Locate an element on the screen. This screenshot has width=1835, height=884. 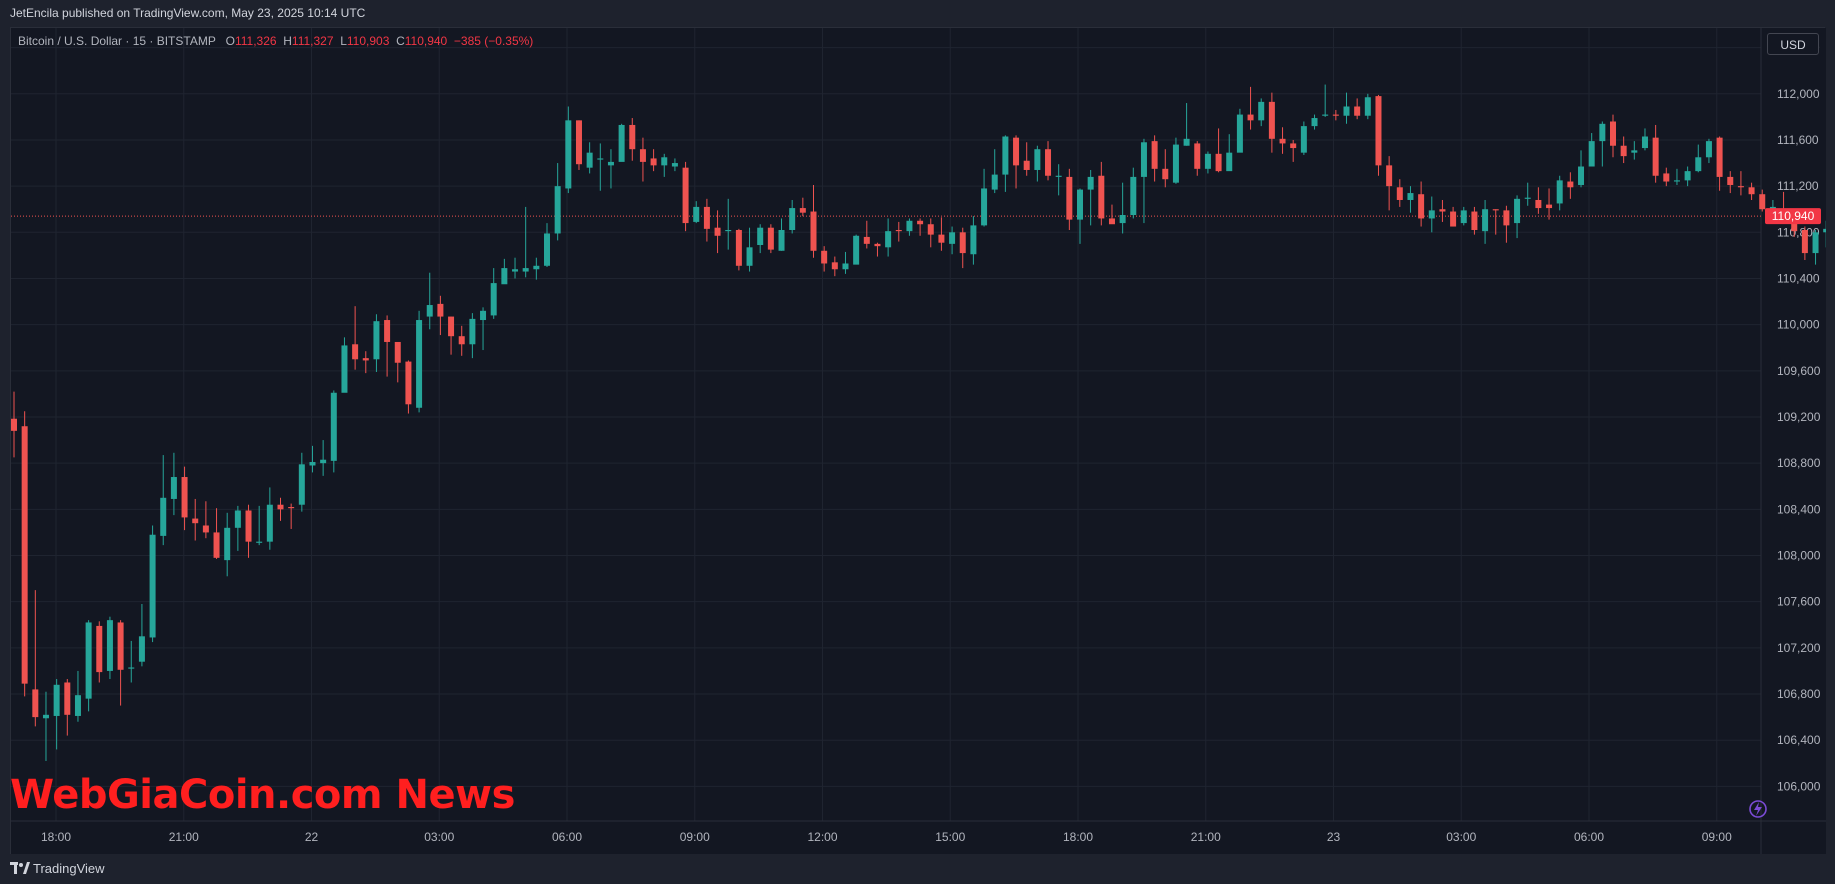
y-tick-label: 107,600 is located at coordinates (1799, 602).